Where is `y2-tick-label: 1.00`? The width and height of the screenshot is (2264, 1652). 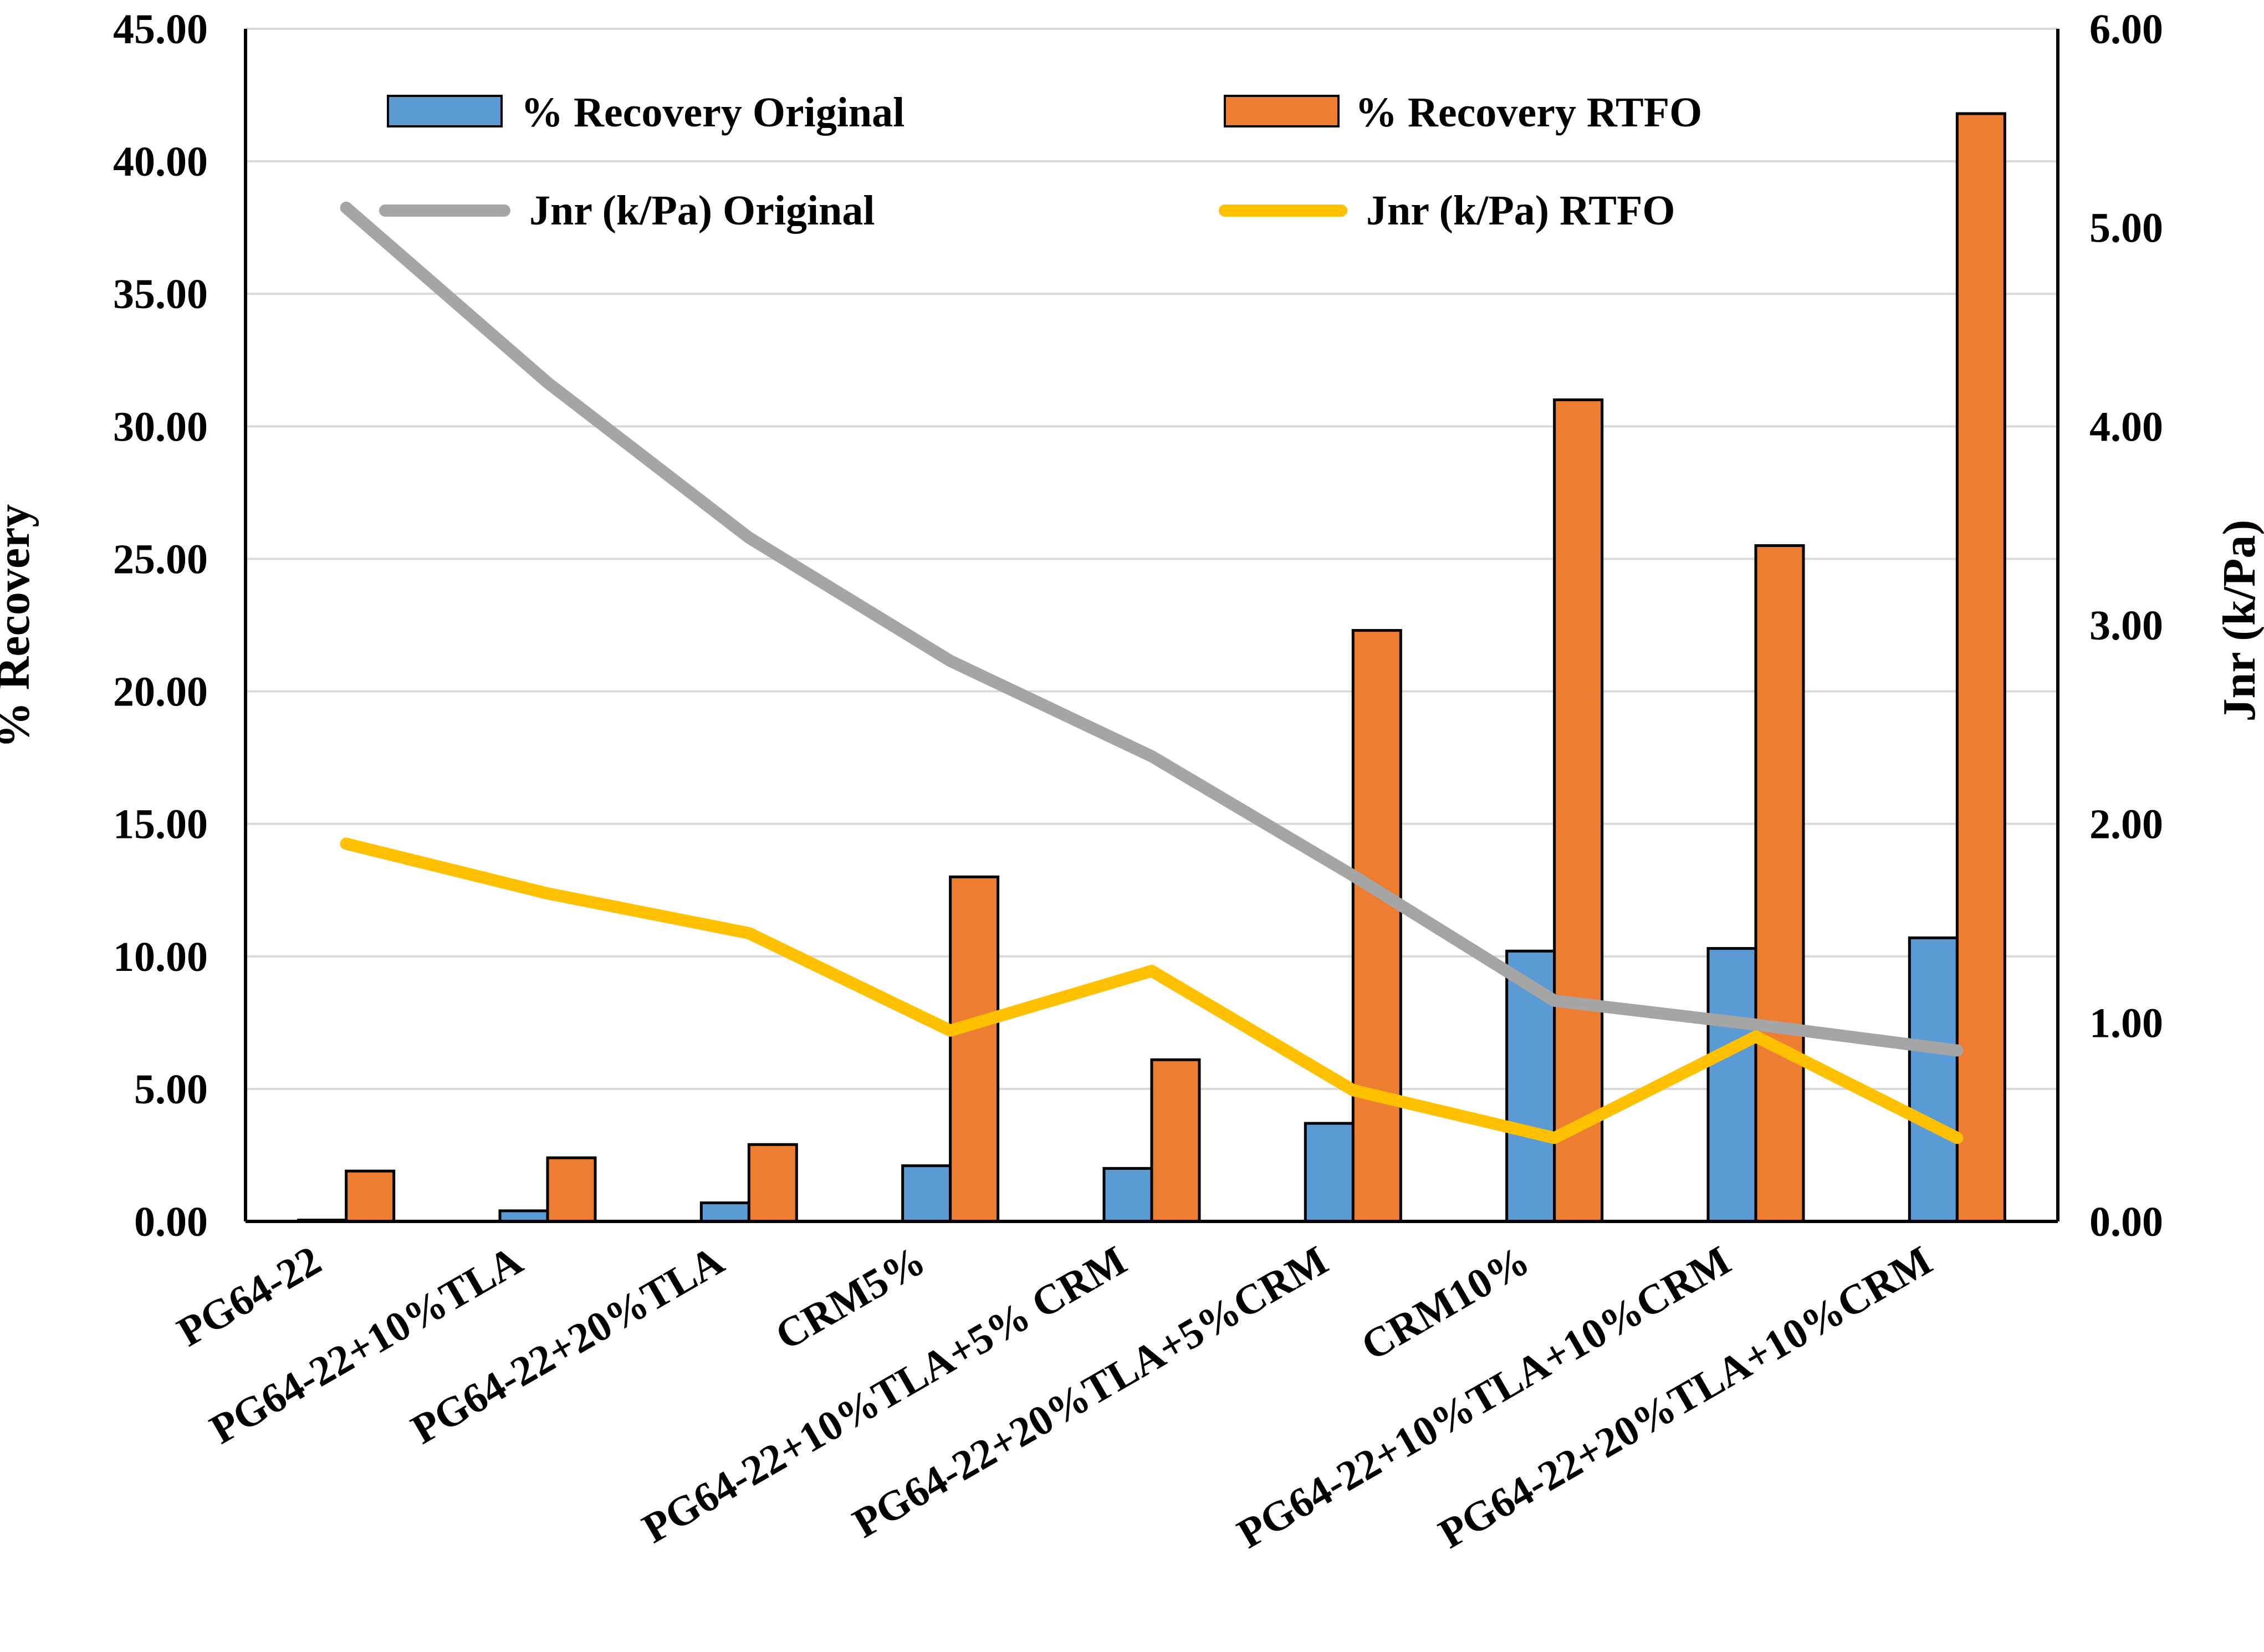 y2-tick-label: 1.00 is located at coordinates (2126, 1023).